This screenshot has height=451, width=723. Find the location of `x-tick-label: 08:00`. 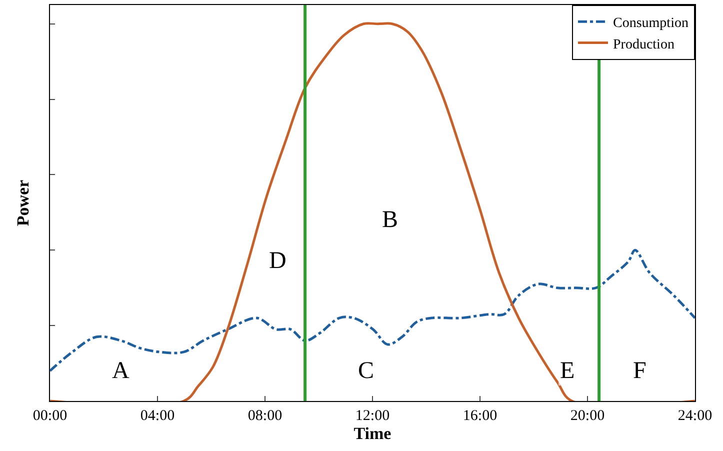

x-tick-label: 08:00 is located at coordinates (265, 416).